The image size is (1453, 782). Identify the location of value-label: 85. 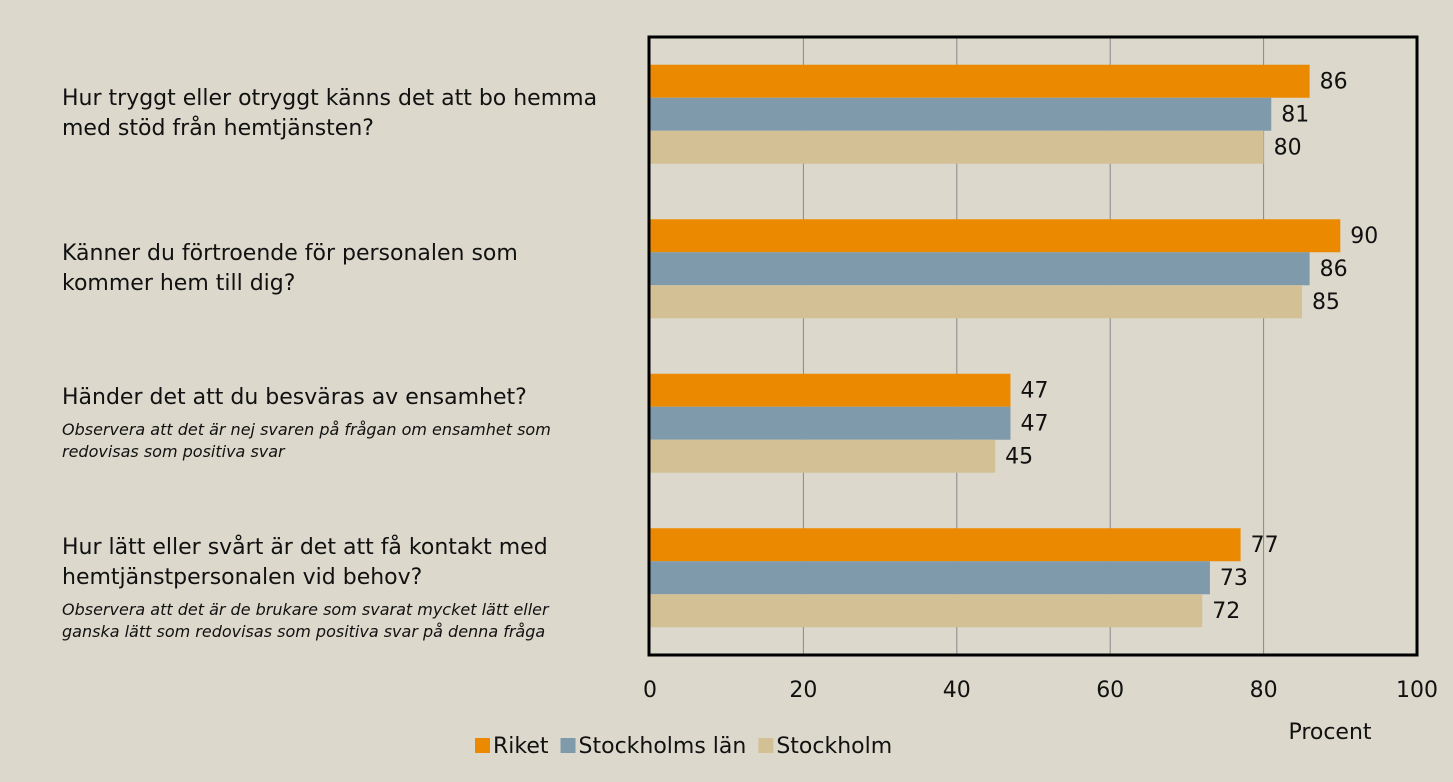
(1326, 302).